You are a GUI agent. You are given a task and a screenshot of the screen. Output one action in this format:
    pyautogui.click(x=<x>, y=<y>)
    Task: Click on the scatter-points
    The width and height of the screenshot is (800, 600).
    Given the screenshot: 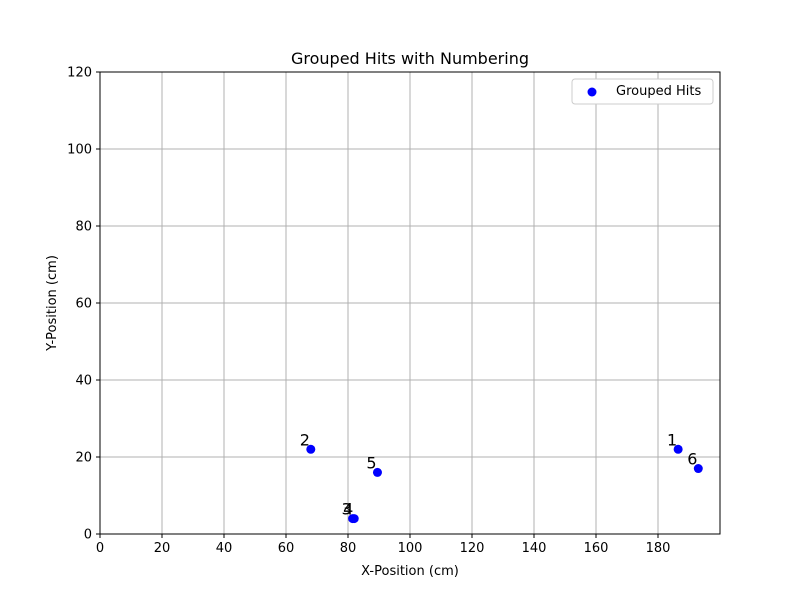 What is the action you would take?
    pyautogui.click(x=504, y=484)
    